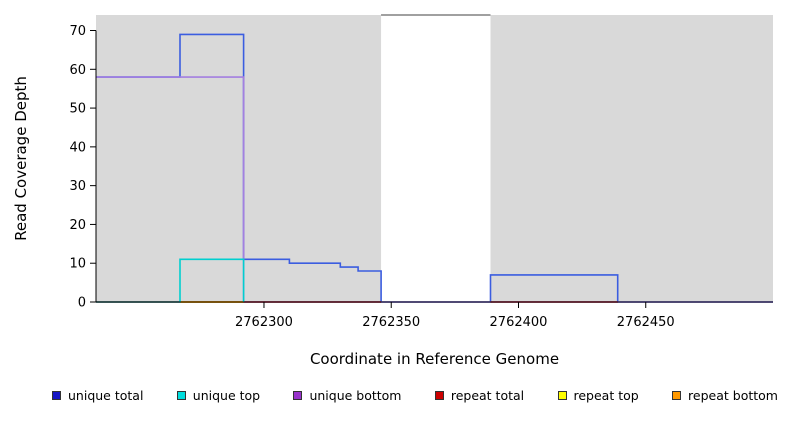  I want to click on y-tick-label: 40, so click(77, 147).